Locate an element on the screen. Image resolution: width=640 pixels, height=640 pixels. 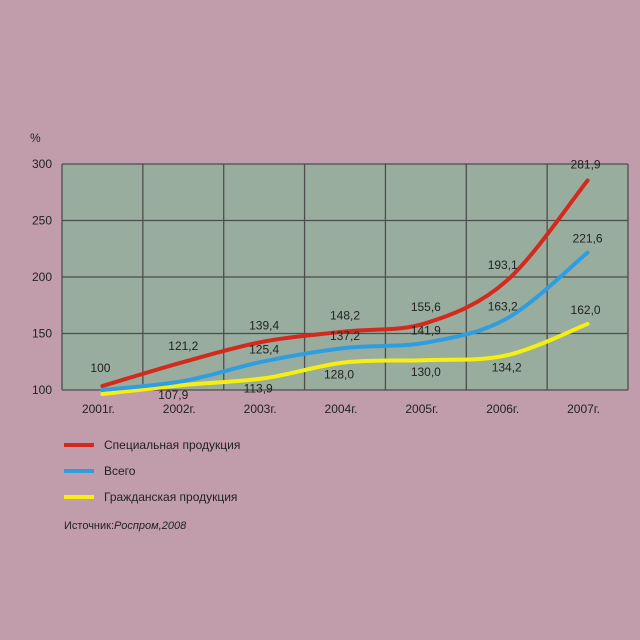
legend-label-special: Специальная продукция is located at coordinates (172, 445).